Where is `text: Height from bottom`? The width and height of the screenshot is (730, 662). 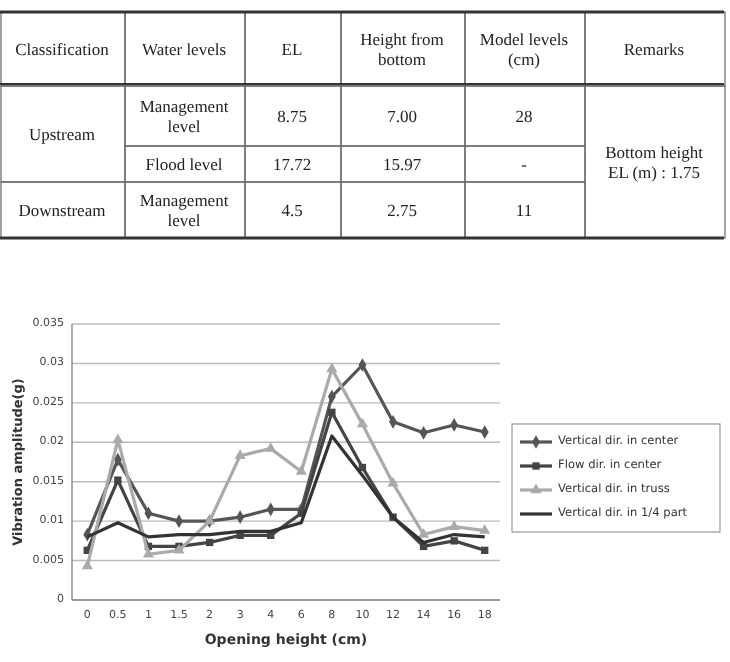
text: Height from bottom is located at coordinates (402, 49).